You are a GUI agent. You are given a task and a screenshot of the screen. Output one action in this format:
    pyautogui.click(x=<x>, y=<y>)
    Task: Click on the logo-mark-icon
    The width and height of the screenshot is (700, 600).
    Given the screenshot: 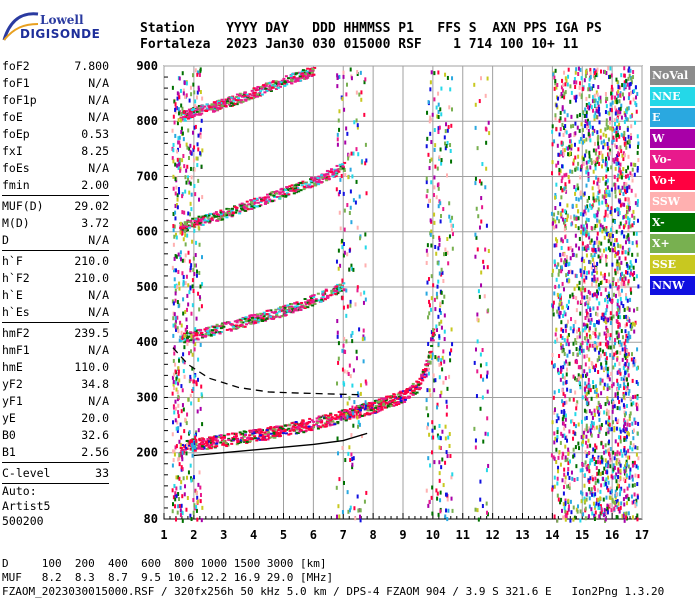 What is the action you would take?
    pyautogui.click(x=20, y=26)
    